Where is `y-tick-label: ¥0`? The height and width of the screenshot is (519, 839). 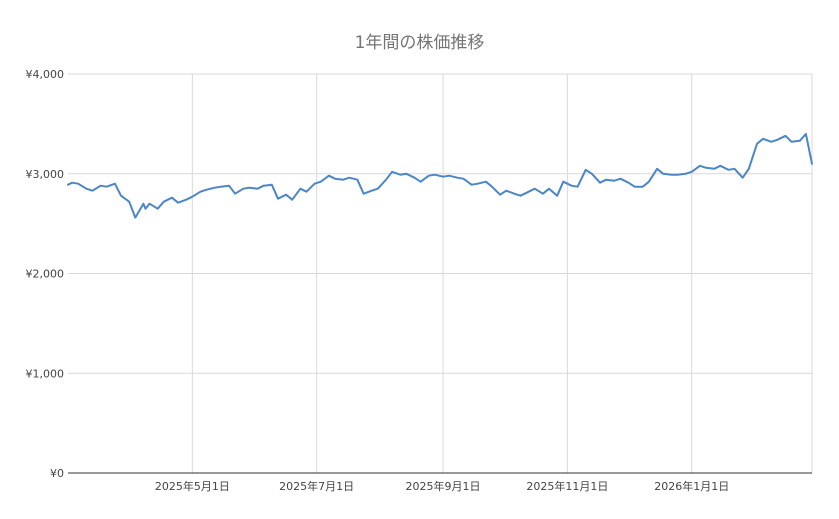 y-tick-label: ¥0 is located at coordinates (57, 473).